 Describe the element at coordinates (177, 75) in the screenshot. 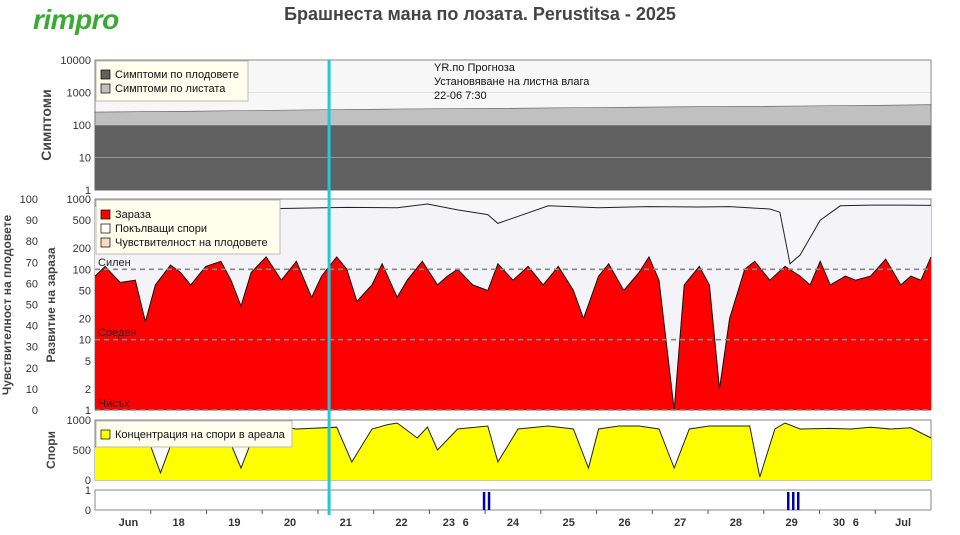

I see `legend-label-fruit: Симптоми по плодовете` at that location.